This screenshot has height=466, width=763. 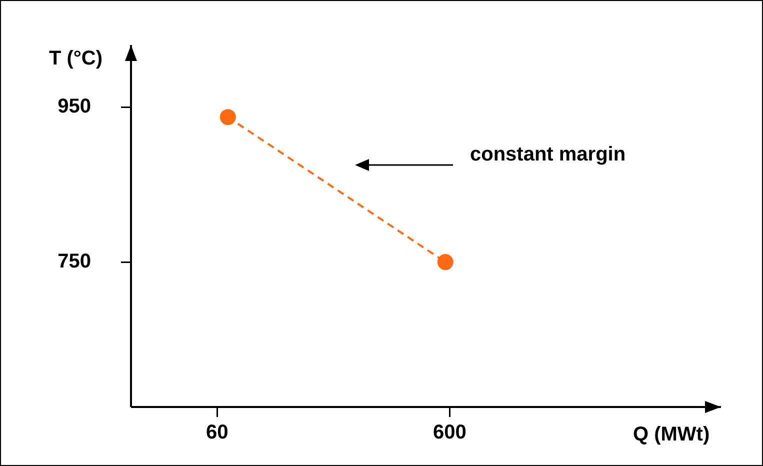 I want to click on x-axis-title: Q (MWt), so click(x=671, y=435).